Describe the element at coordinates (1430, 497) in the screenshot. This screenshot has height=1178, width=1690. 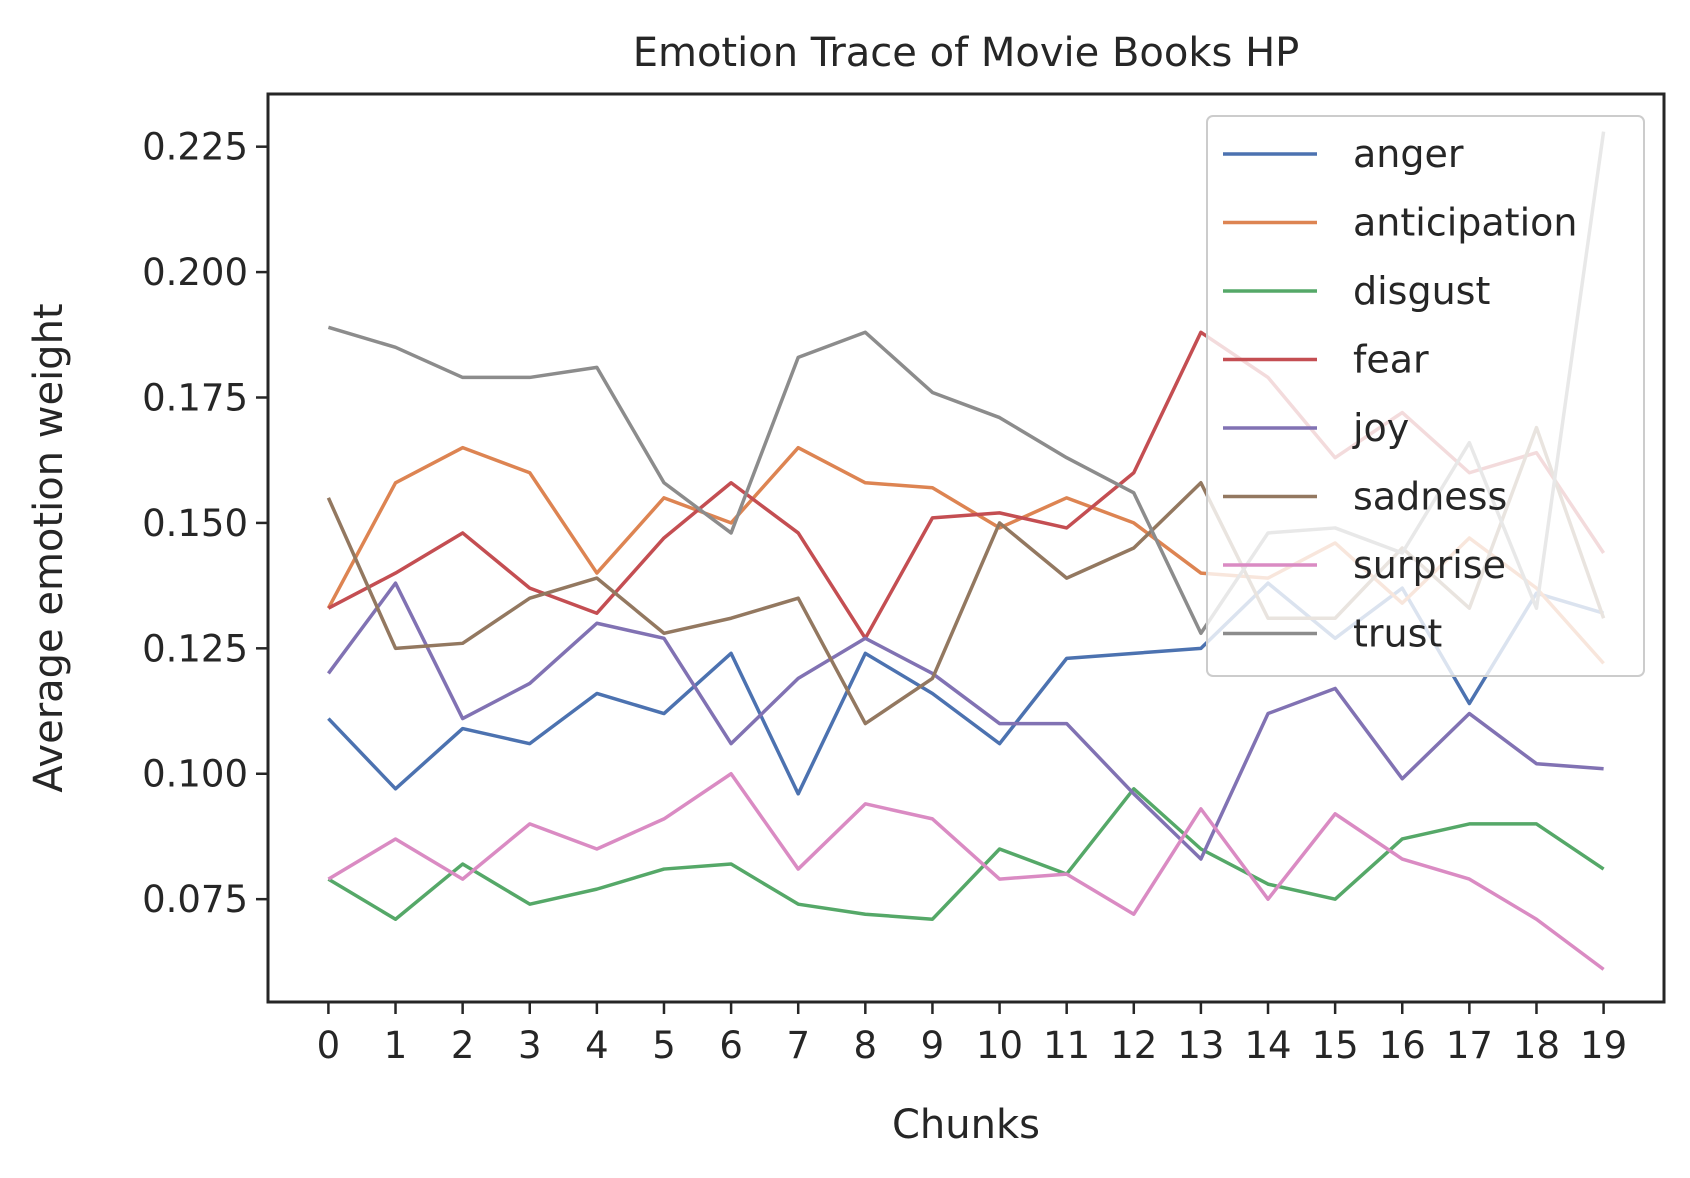
I see `legend-label-sadness: sadness` at that location.